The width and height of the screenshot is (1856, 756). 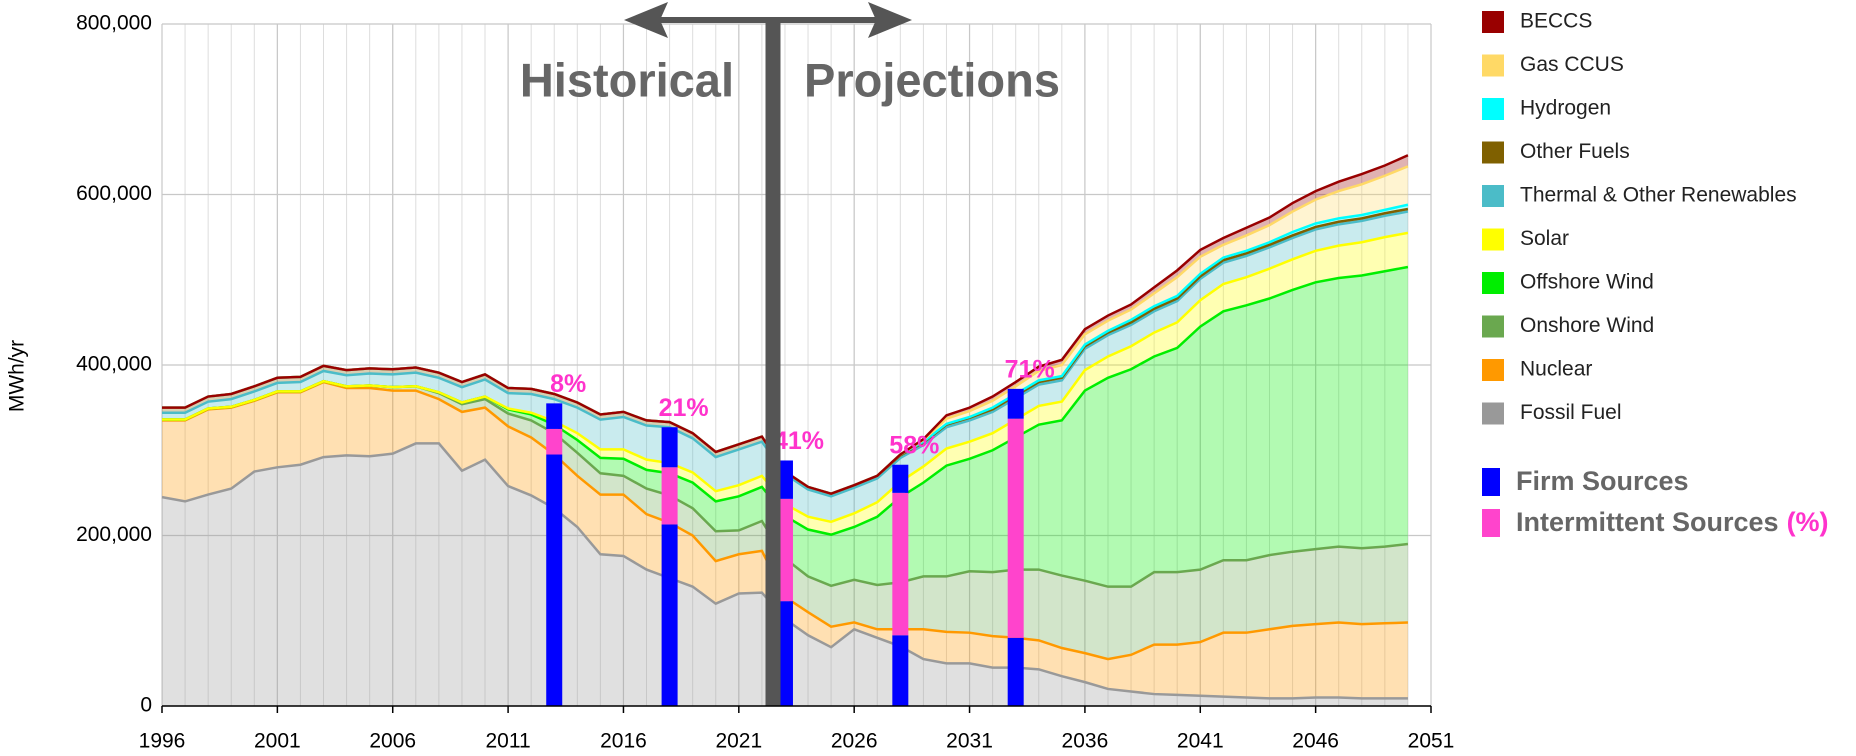 What do you see at coordinates (1658, 195) in the screenshot?
I see `legend-label: Thermal & Other Renewables` at bounding box center [1658, 195].